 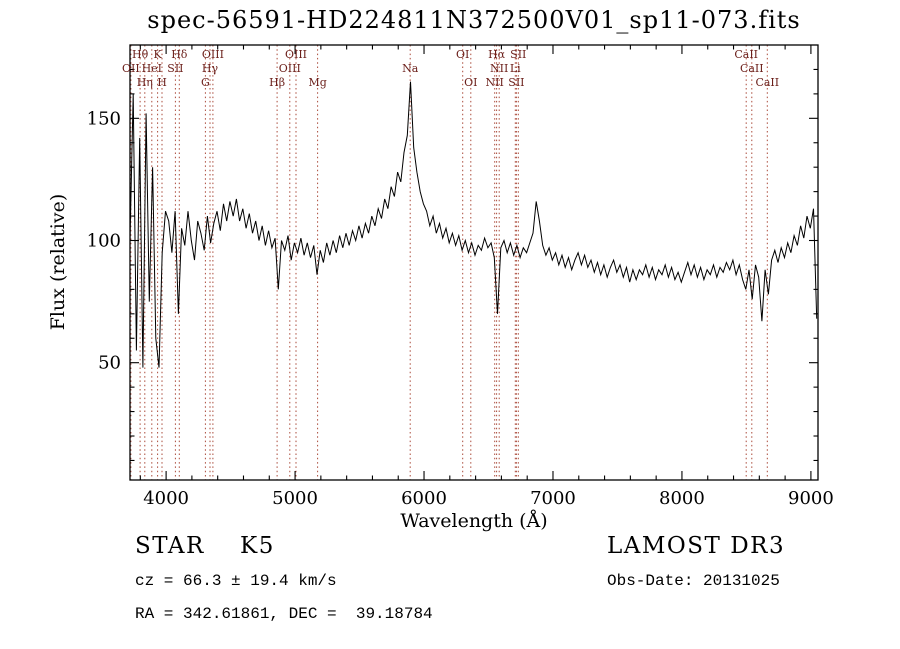 What do you see at coordinates (145, 82) in the screenshot?
I see `spectral-line-label: Hη` at bounding box center [145, 82].